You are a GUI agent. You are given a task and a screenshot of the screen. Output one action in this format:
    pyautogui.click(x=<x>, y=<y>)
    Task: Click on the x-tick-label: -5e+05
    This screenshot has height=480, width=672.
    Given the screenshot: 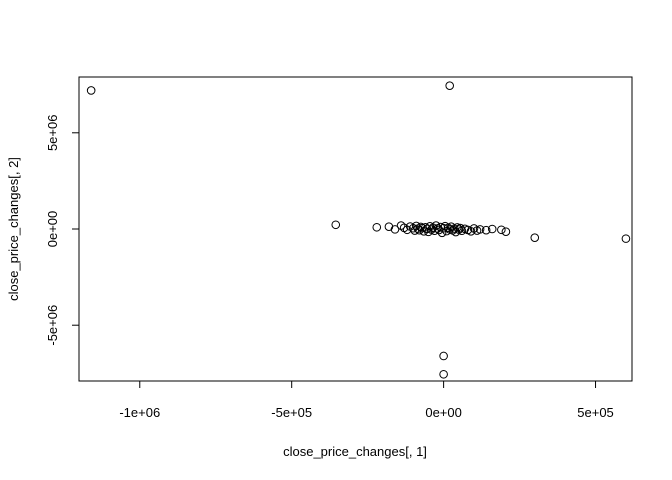 What is the action you would take?
    pyautogui.click(x=291, y=412)
    